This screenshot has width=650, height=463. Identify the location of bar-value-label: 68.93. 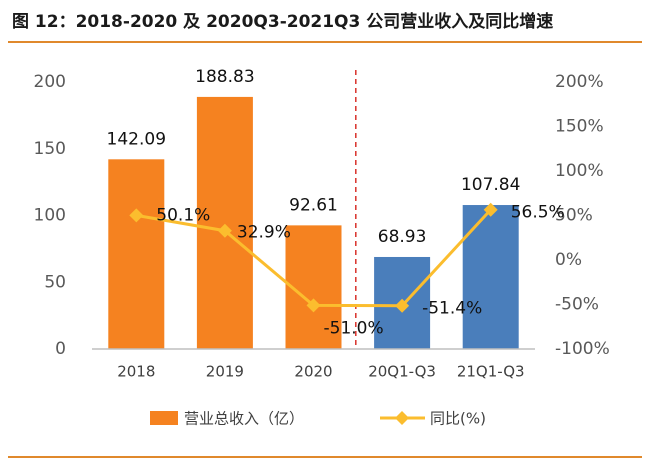
(402, 237).